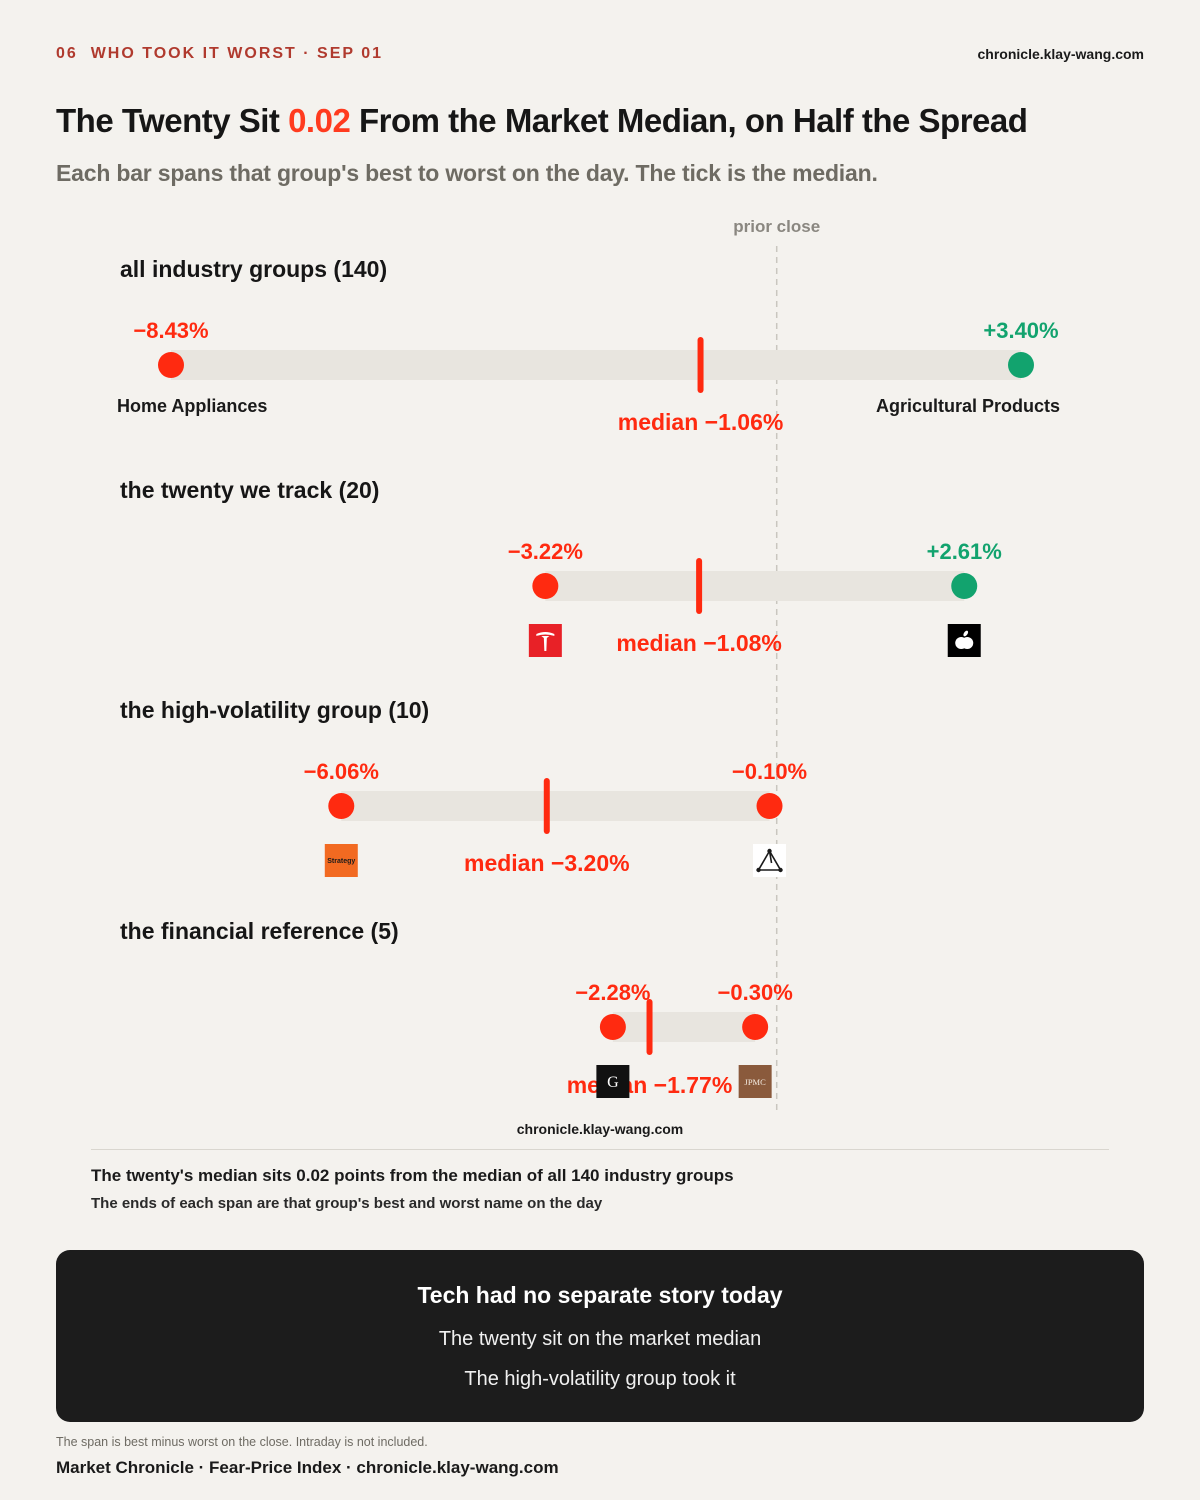 The height and width of the screenshot is (1500, 1200). Describe the element at coordinates (1020, 330) in the screenshot. I see `max-value-label: +3.40%` at that location.